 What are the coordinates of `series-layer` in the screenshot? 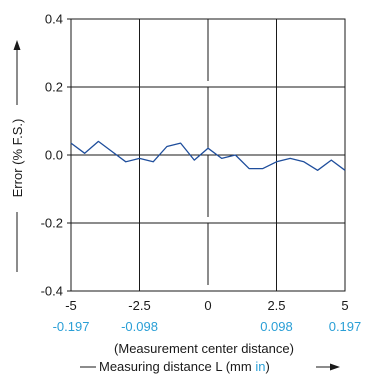 It's located at (208, 155).